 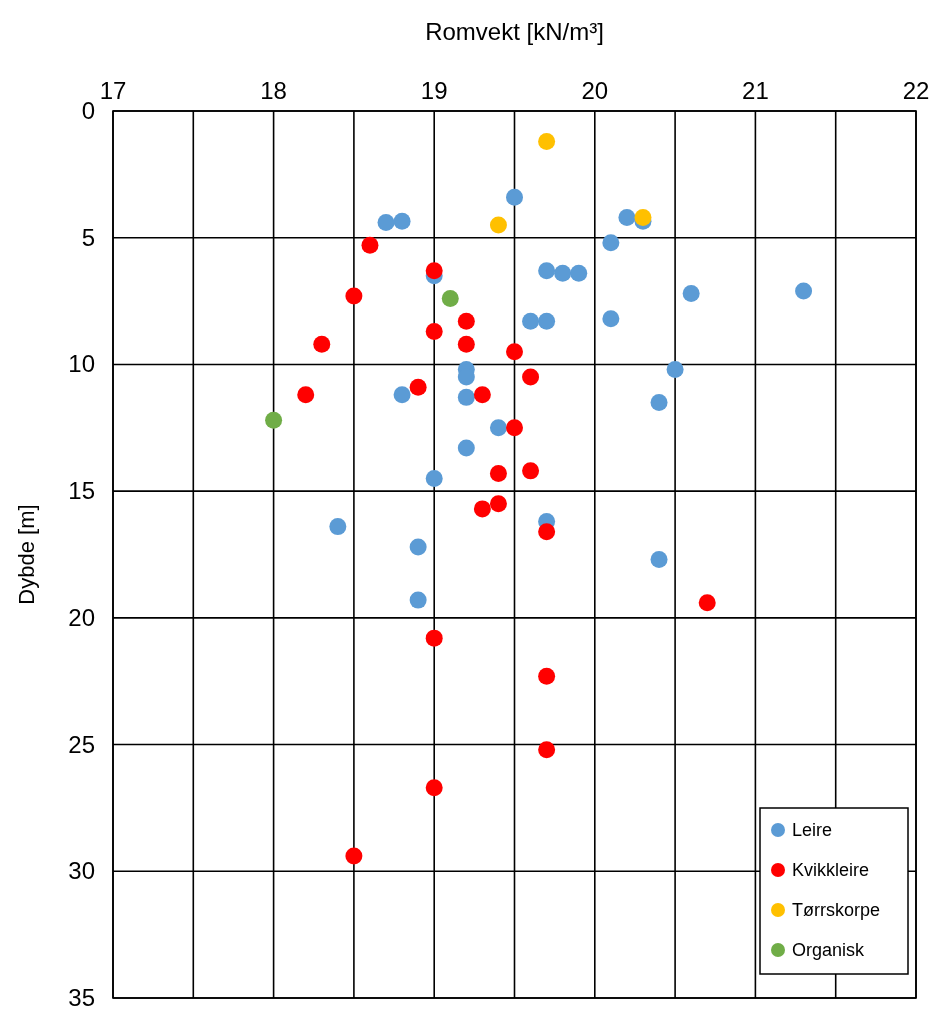 What do you see at coordinates (88, 237) in the screenshot?
I see `y-tick-label: 5` at bounding box center [88, 237].